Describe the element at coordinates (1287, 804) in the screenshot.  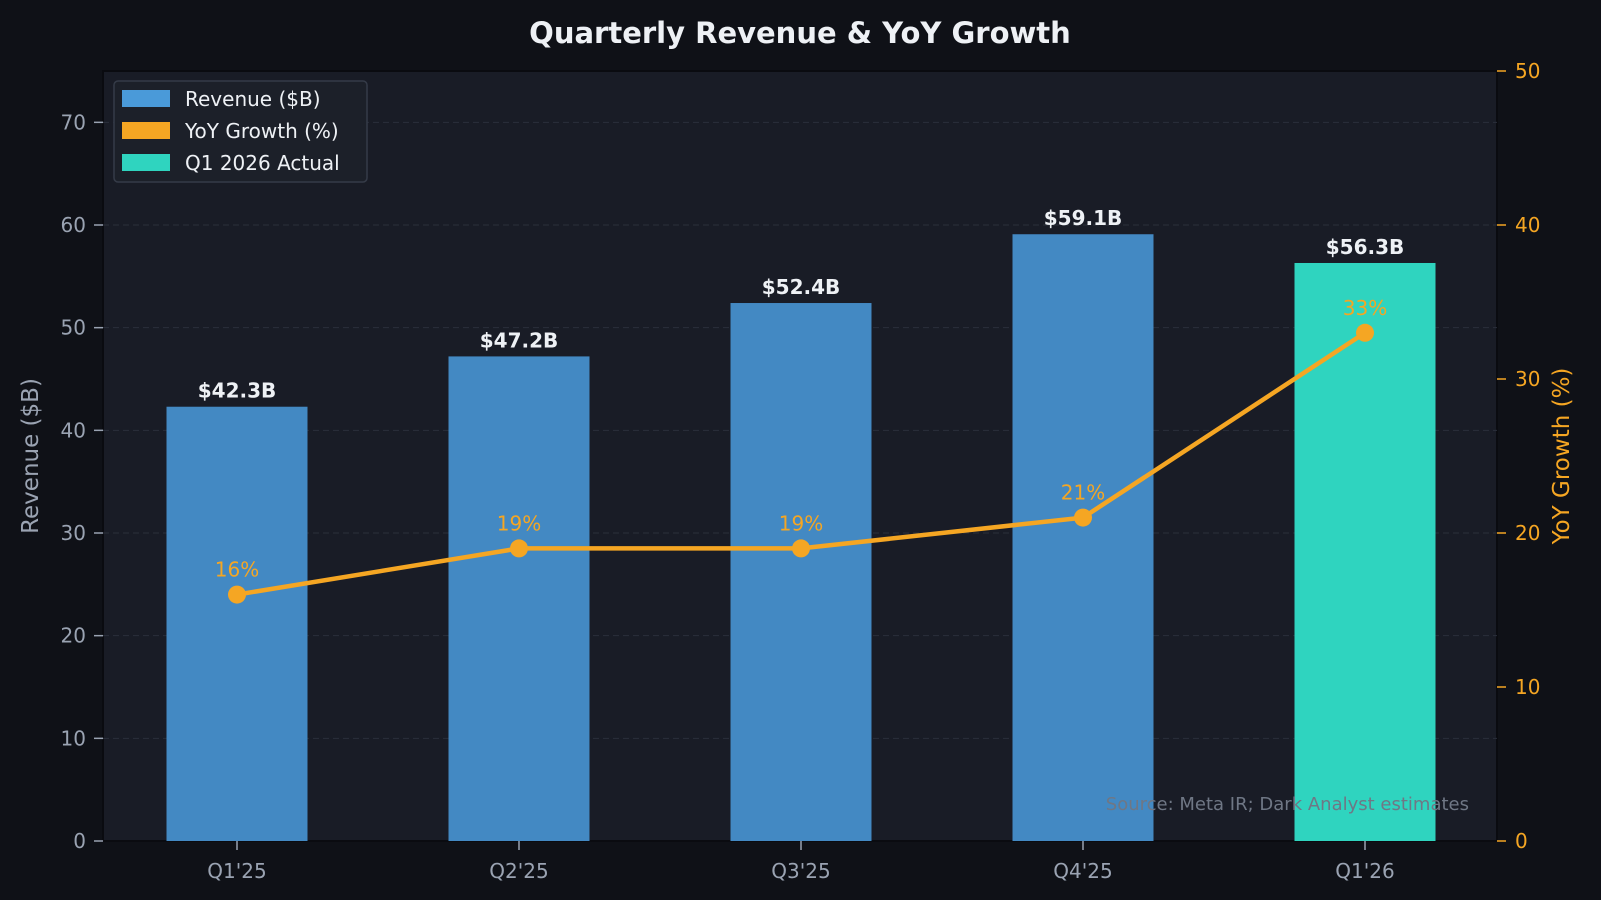
I see `source-annotation: Source: Meta IR; Dark Analyst estimates` at that location.